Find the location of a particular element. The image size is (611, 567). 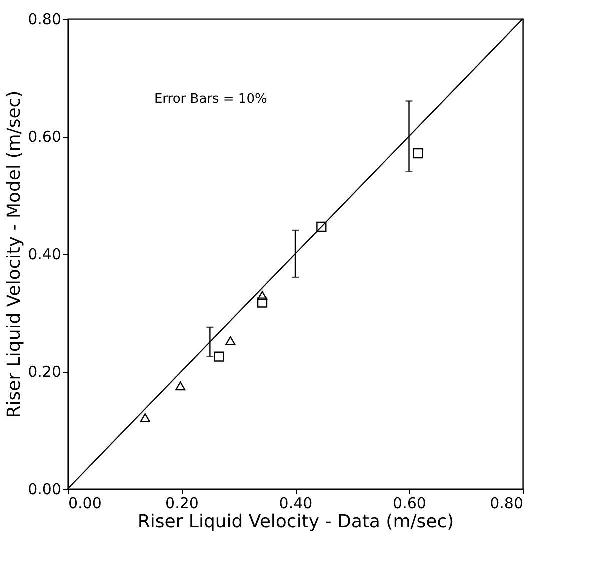

y-tick-label: 0.20 is located at coordinates (45, 372).